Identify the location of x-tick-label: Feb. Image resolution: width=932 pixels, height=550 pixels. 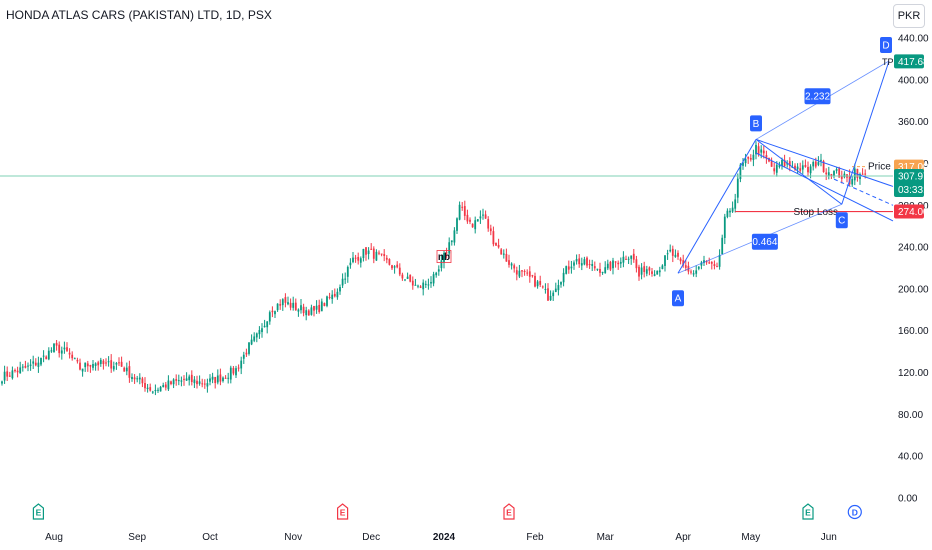
(535, 537).